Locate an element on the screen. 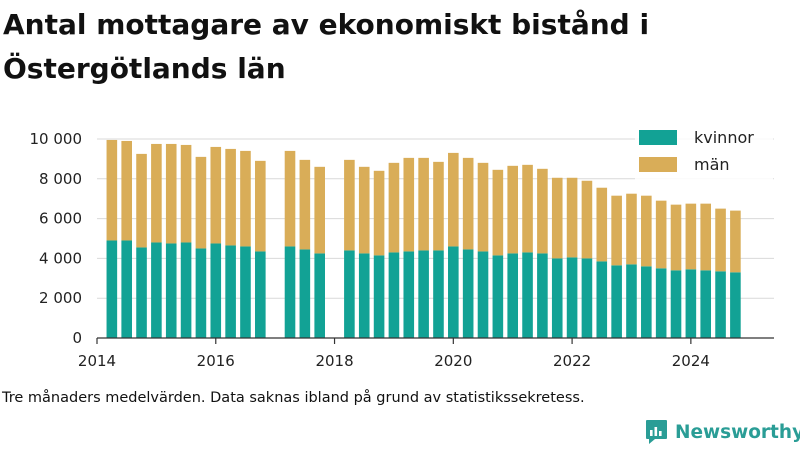 This screenshot has height=450, width=800. x-tick-label: 2014 is located at coordinates (97, 361).